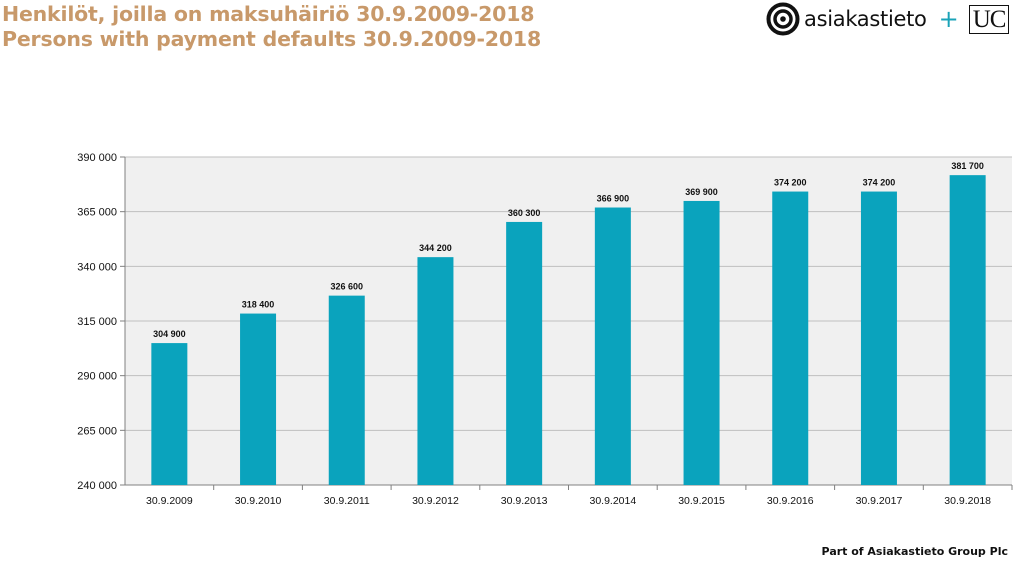 Image resolution: width=1024 pixels, height=565 pixels. I want to click on x-tick-label: 30.9.2016, so click(790, 501).